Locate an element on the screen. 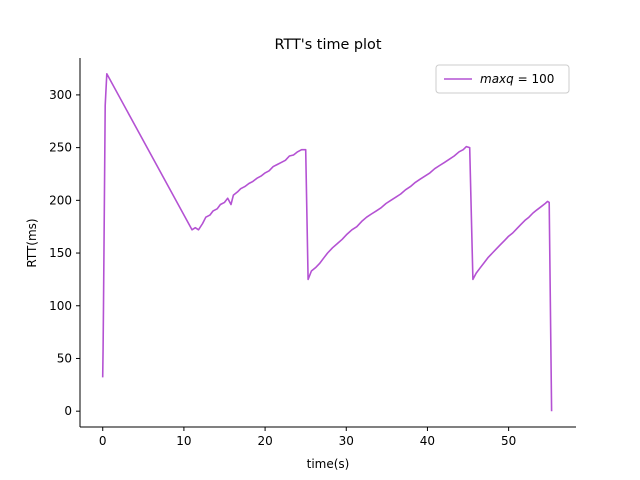 This screenshot has width=640, height=480. legend-label: maxq = 100 is located at coordinates (517, 79).